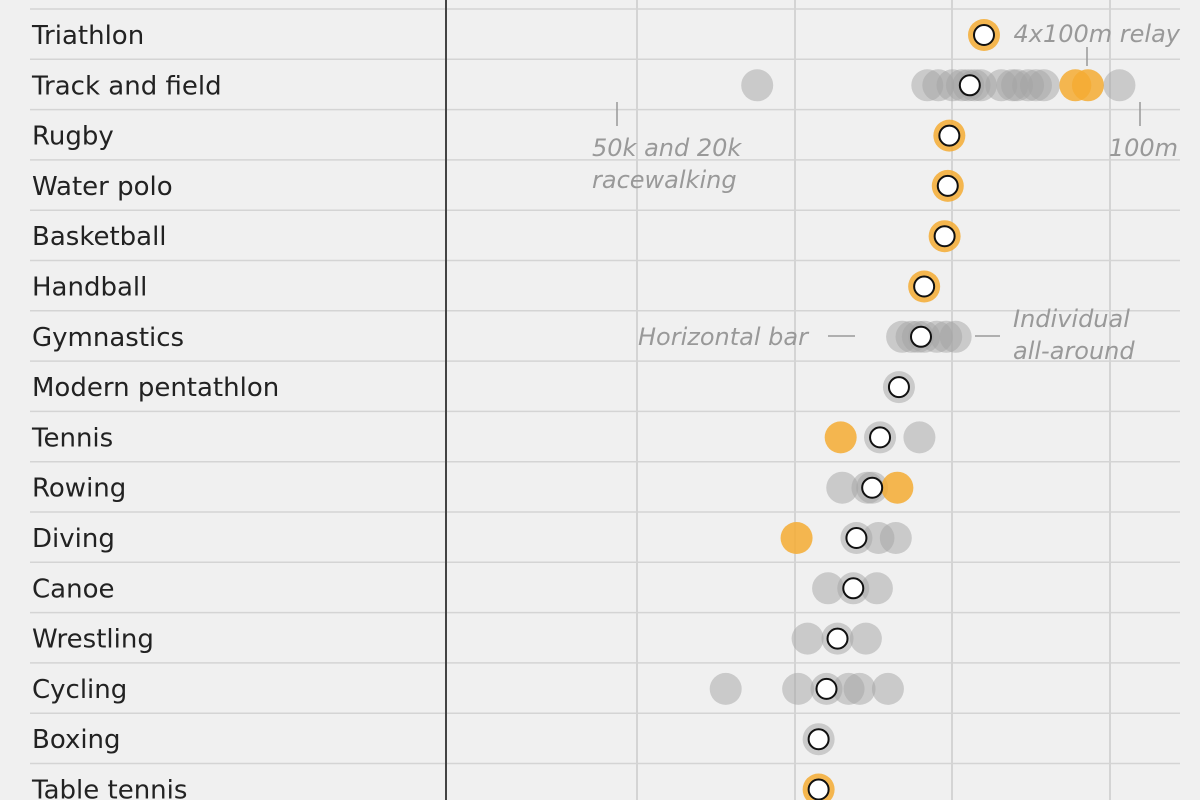  Describe the element at coordinates (924, 286) in the screenshot. I see `median-marker-handball` at that location.